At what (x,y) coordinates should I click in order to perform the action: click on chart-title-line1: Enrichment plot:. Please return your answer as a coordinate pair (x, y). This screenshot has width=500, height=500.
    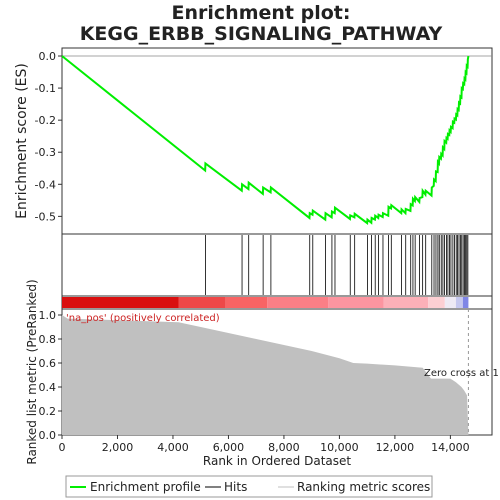
    Looking at the image, I should click on (261, 13).